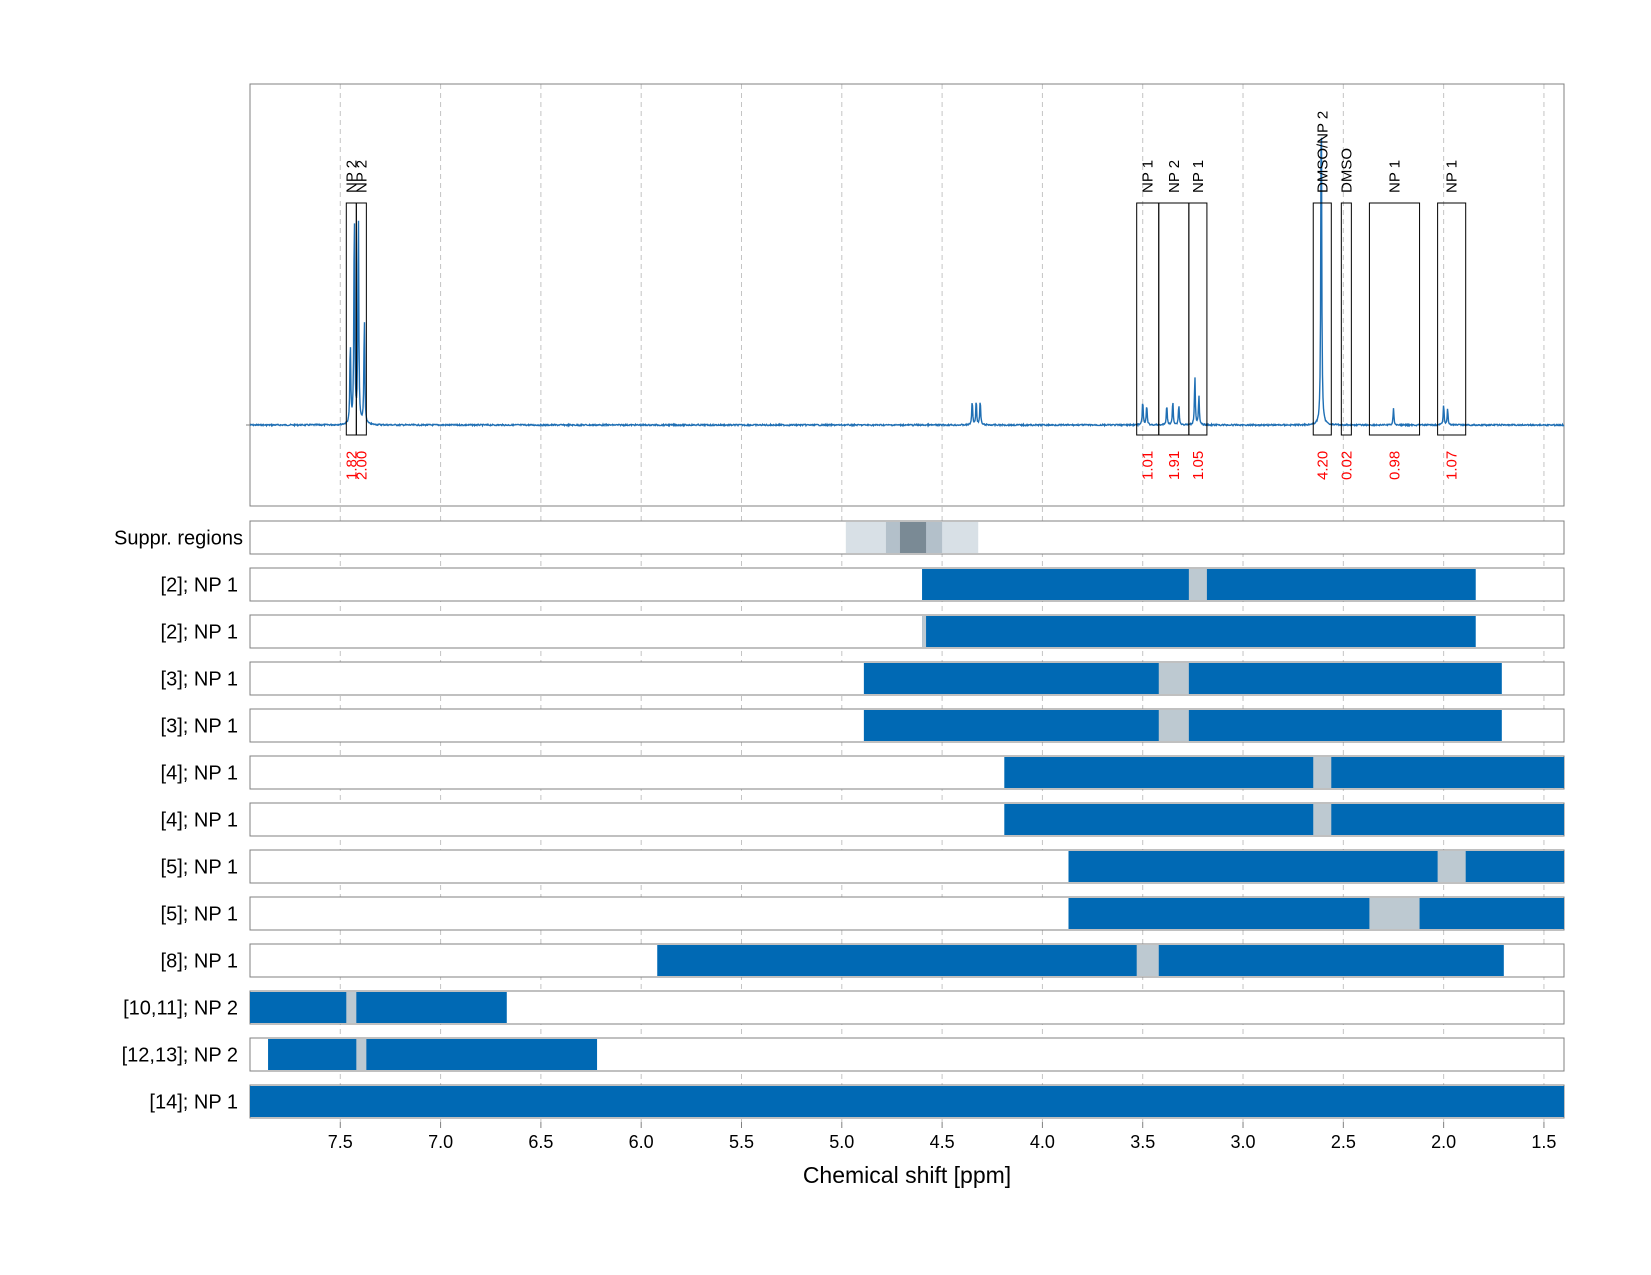 The width and height of the screenshot is (1651, 1275). What do you see at coordinates (199, 680) in the screenshot?
I see `track-label-2: [3]; NP 1` at bounding box center [199, 680].